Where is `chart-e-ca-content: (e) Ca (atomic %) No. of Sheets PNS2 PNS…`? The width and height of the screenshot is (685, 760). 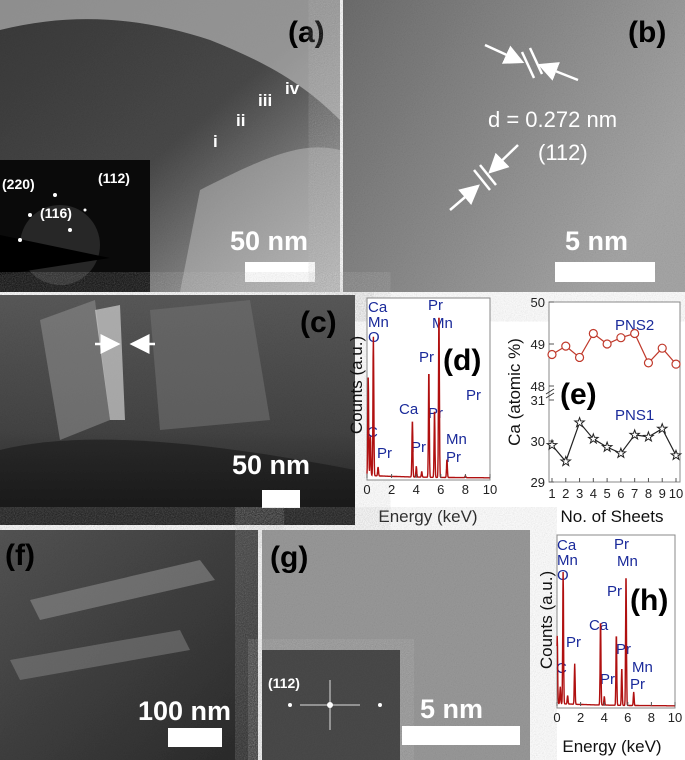 chart-e-ca-content: (e) Ca (atomic %) No. of Sheets PNS2 PNS… is located at coordinates (594, 410).